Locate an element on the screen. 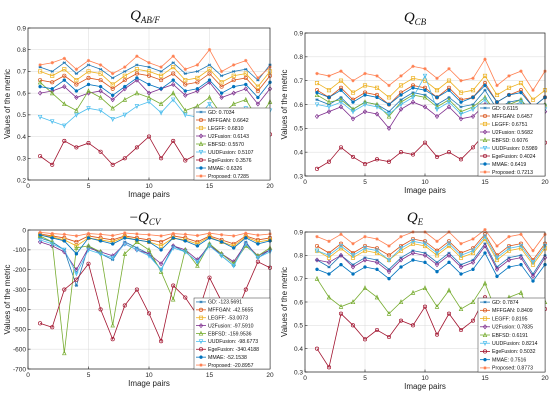  legend-label: EgeFusion: 0.3576 is located at coordinates (230, 161).